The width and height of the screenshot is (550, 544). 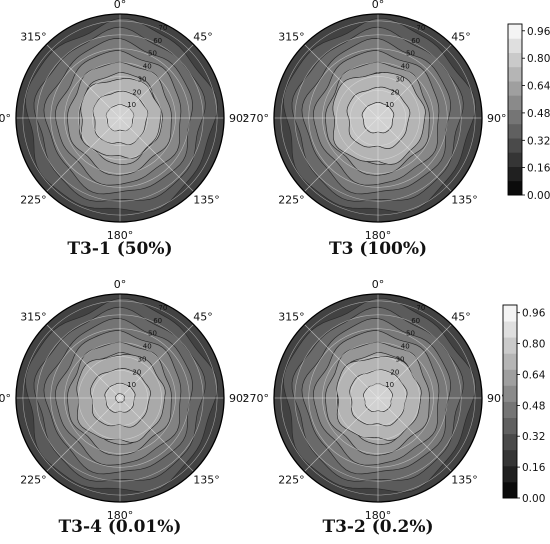 I want to click on colorbar-frame, so click(x=515, y=109).